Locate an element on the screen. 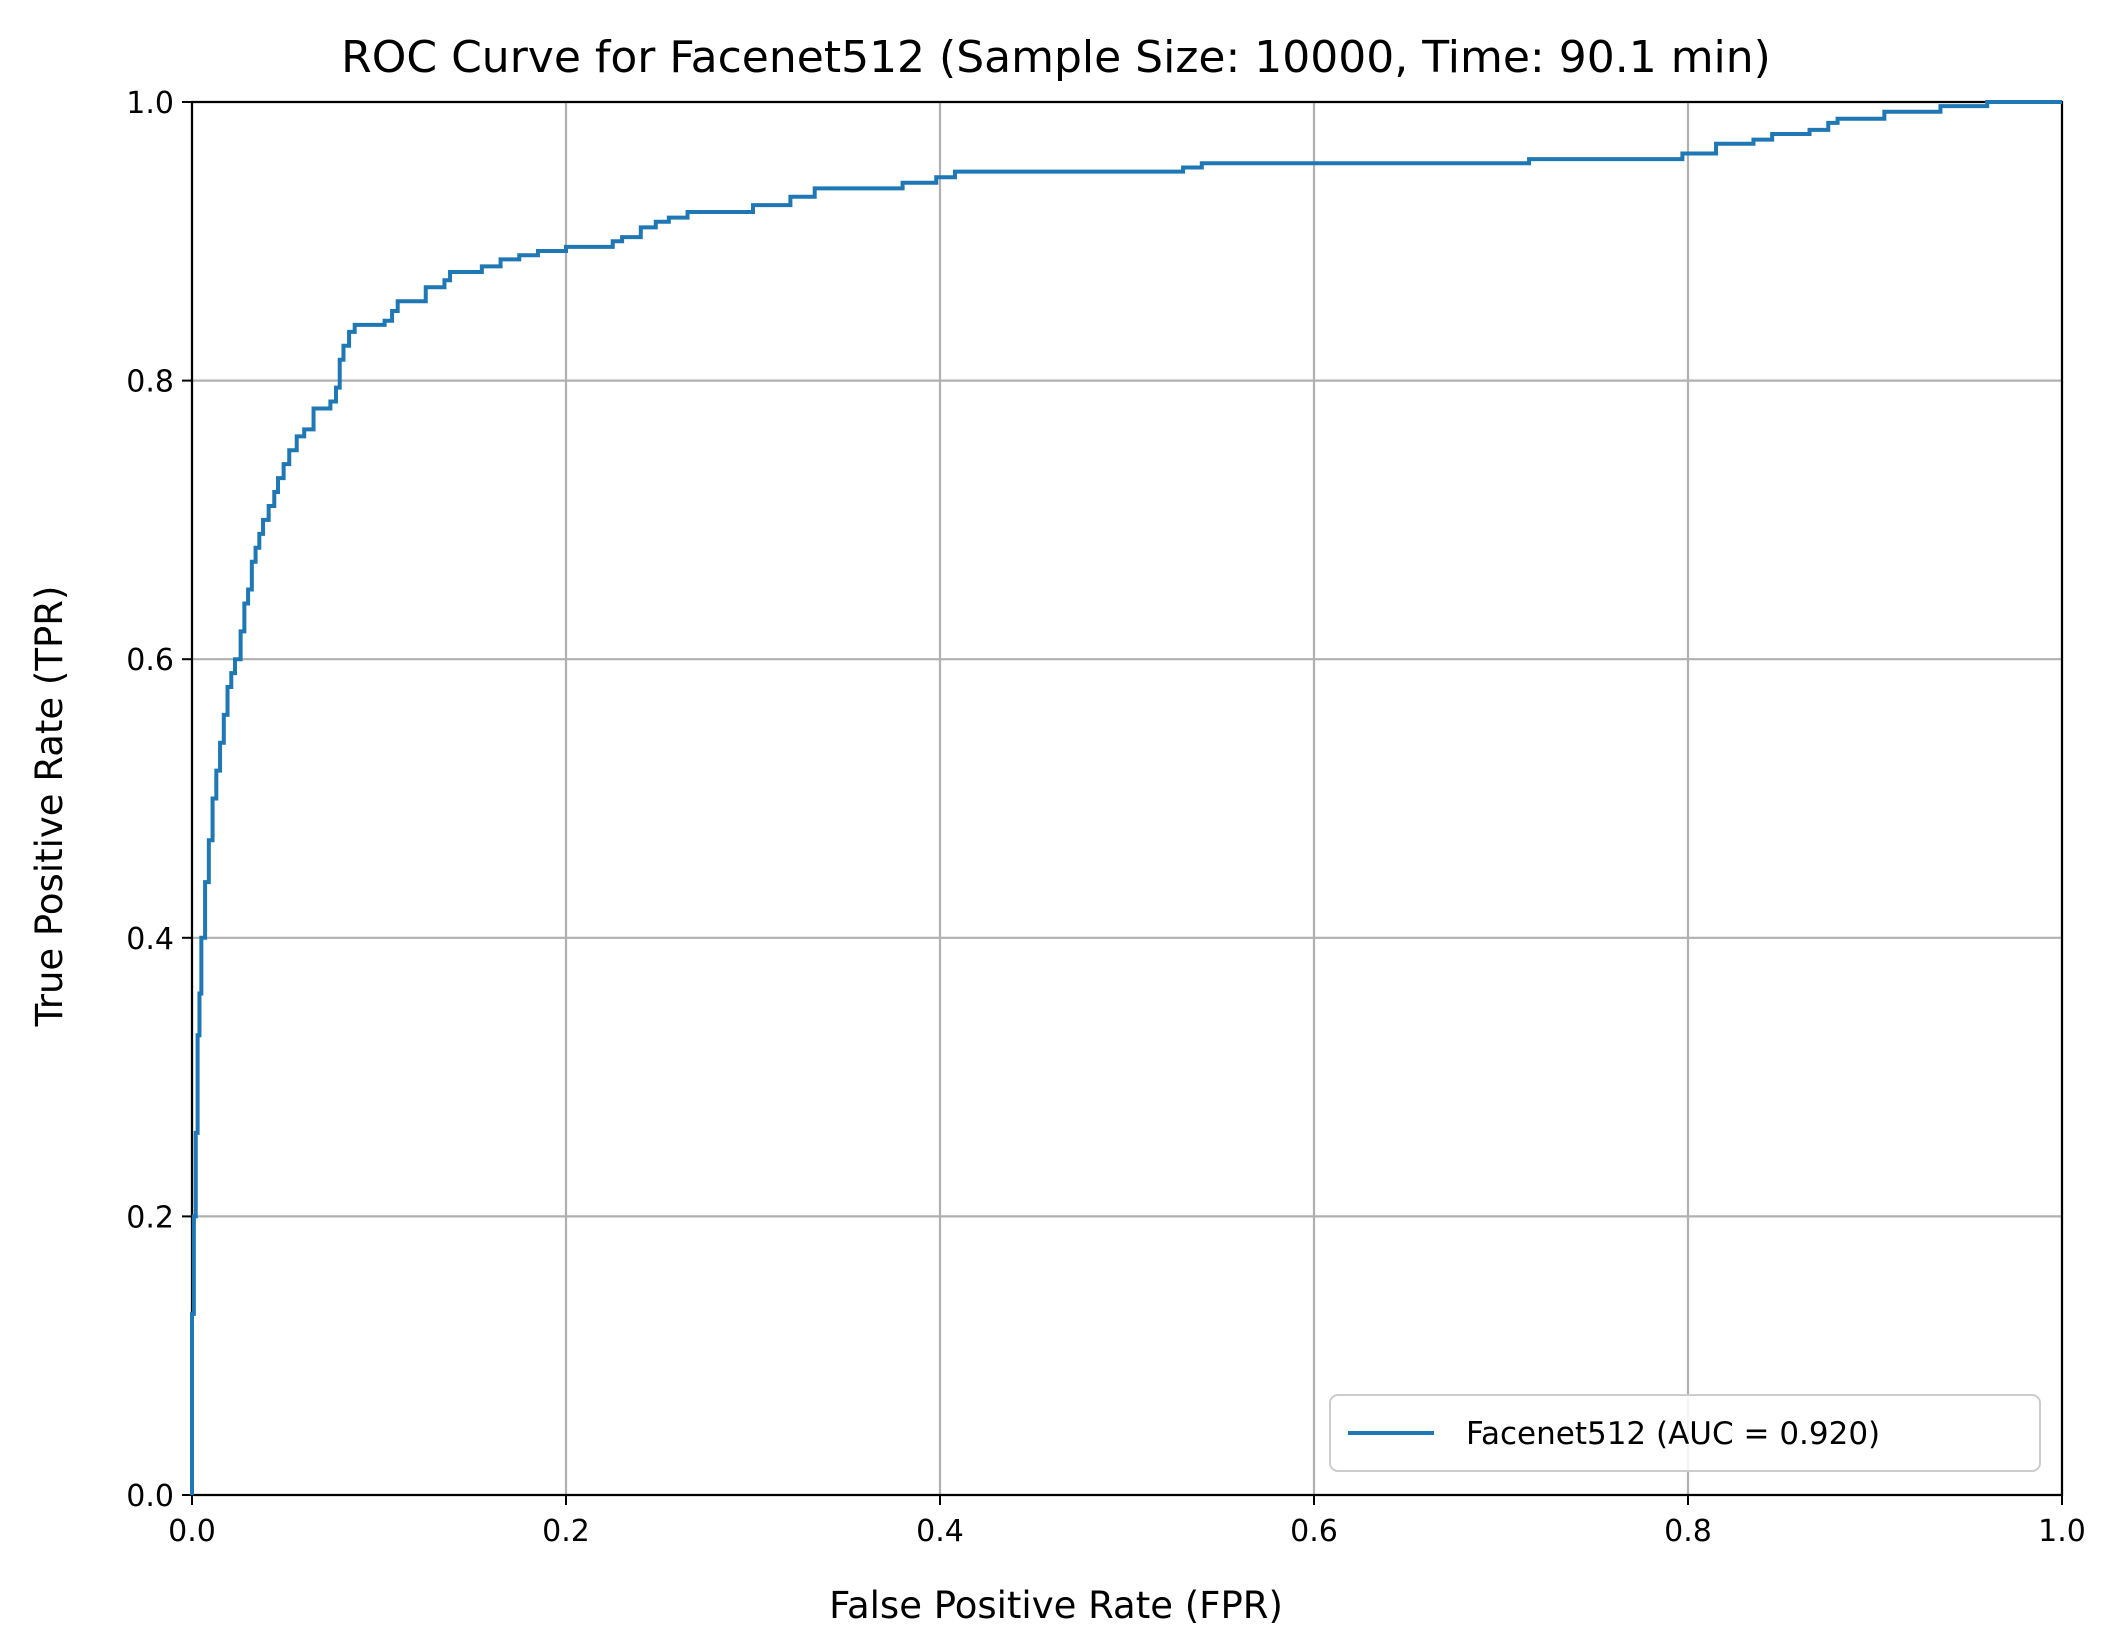 The height and width of the screenshot is (1651, 2113). x-tick-label: 0.2 is located at coordinates (566, 1531).